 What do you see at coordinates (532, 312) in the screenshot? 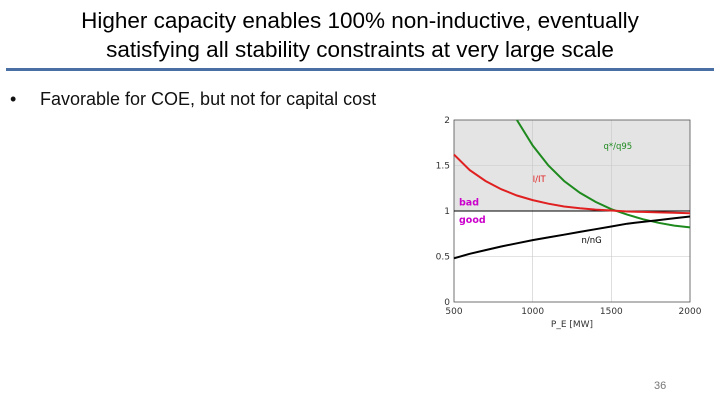
I see `x-tick-label: 1000` at bounding box center [532, 312].